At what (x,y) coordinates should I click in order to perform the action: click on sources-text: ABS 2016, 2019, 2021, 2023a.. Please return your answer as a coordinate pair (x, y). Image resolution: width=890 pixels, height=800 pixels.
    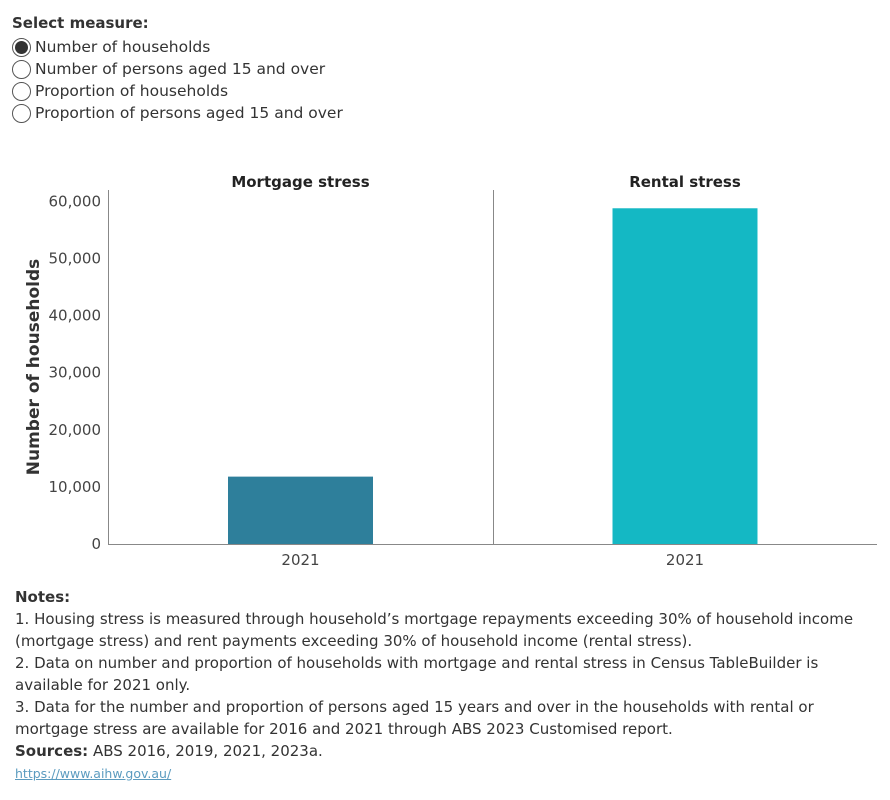
    Looking at the image, I should click on (205, 751).